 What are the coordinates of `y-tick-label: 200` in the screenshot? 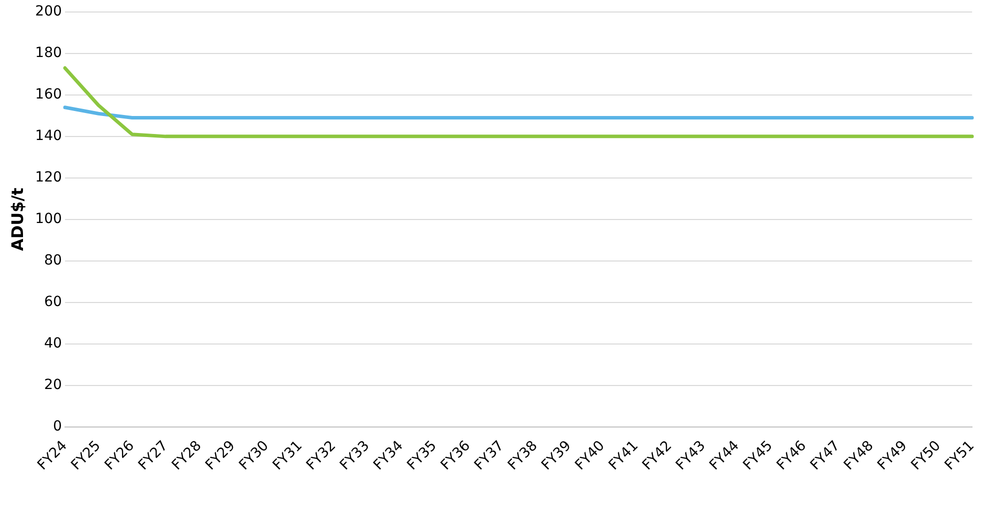 It's located at (48, 12).